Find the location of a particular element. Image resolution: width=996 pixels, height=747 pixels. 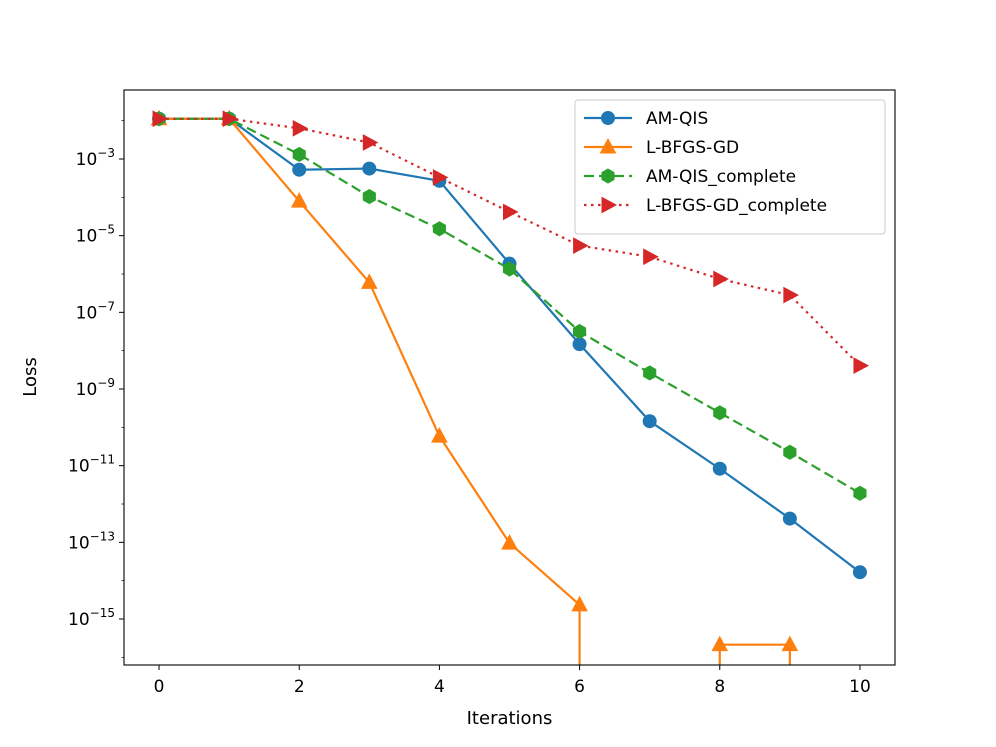

y-tick-label: 10⁻³ is located at coordinates (95, 158).